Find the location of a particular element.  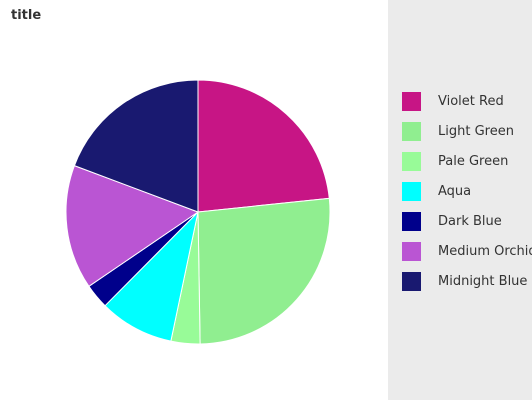

legend-item-midnight-blue: Midnight Blue is located at coordinates (464, 281).